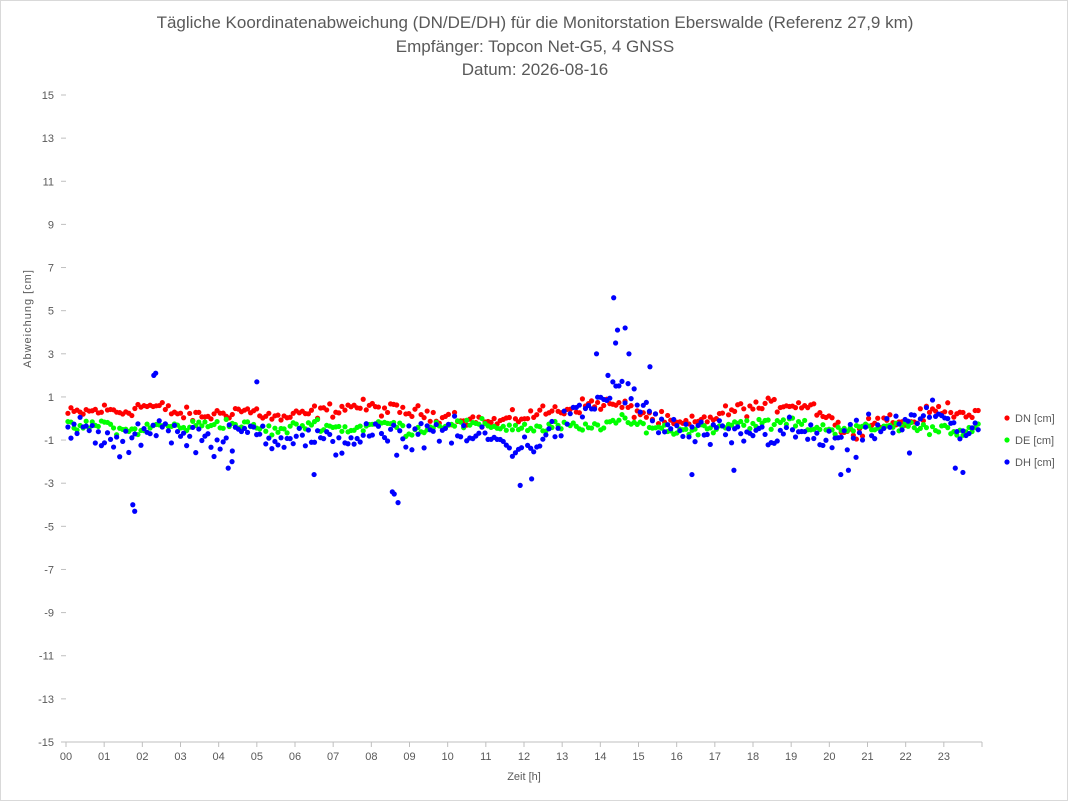 This screenshot has height=802, width=1068. Describe the element at coordinates (535, 69) in the screenshot. I see `chart-date: Datum: 2026-08-16` at that location.